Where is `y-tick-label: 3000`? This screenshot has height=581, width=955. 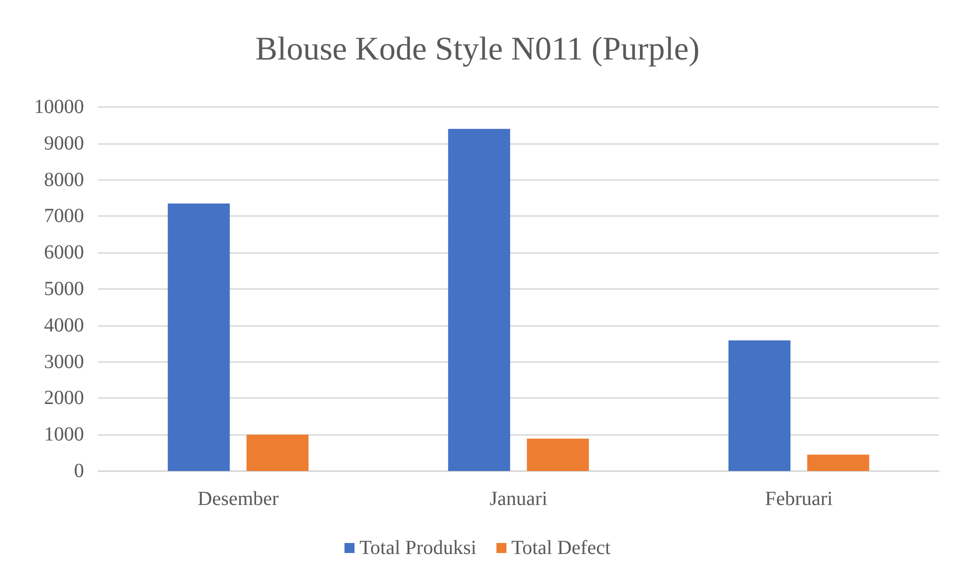
y-tick-label: 3000 is located at coordinates (64, 361).